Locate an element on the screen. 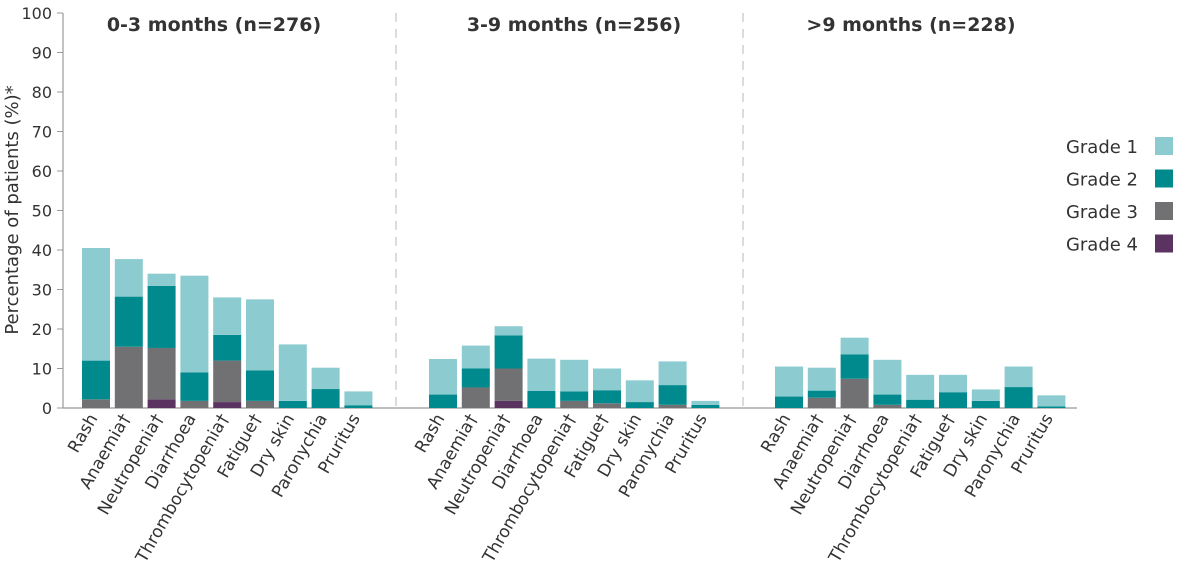 The height and width of the screenshot is (568, 1180). y-tick-label: 70 is located at coordinates (42, 132).